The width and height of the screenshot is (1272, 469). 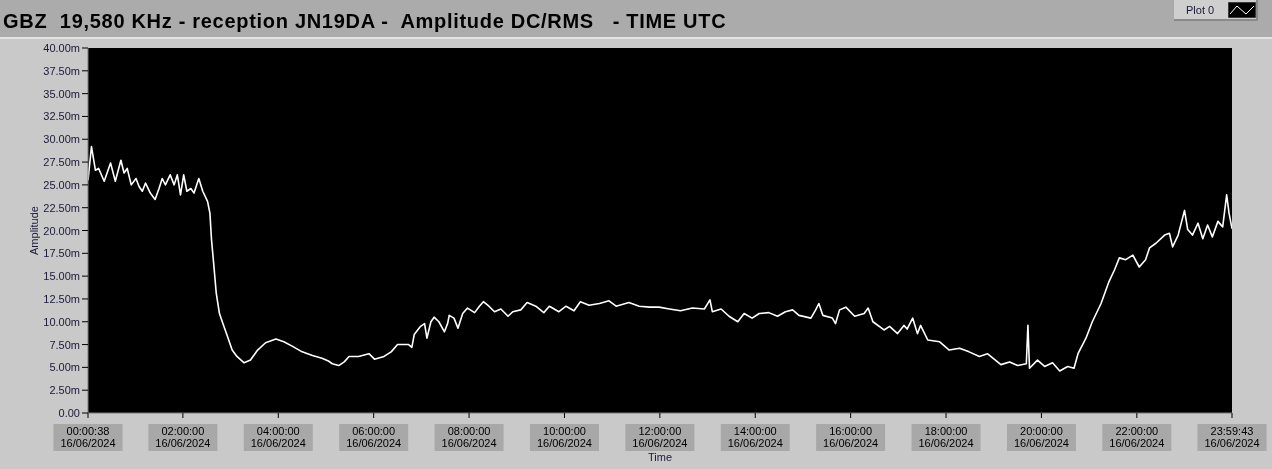 What do you see at coordinates (183, 437) in the screenshot?
I see `x-tick-label: 02:00:00 16/06/2024` at bounding box center [183, 437].